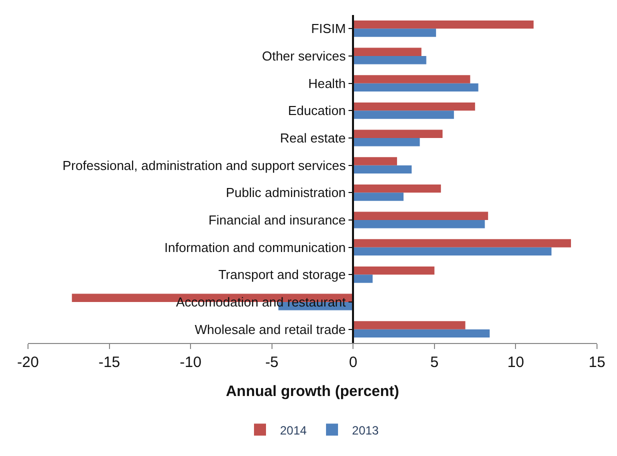  Describe the element at coordinates (270, 329) in the screenshot. I see `y-tick-label: Wholesale and retail trade` at that location.